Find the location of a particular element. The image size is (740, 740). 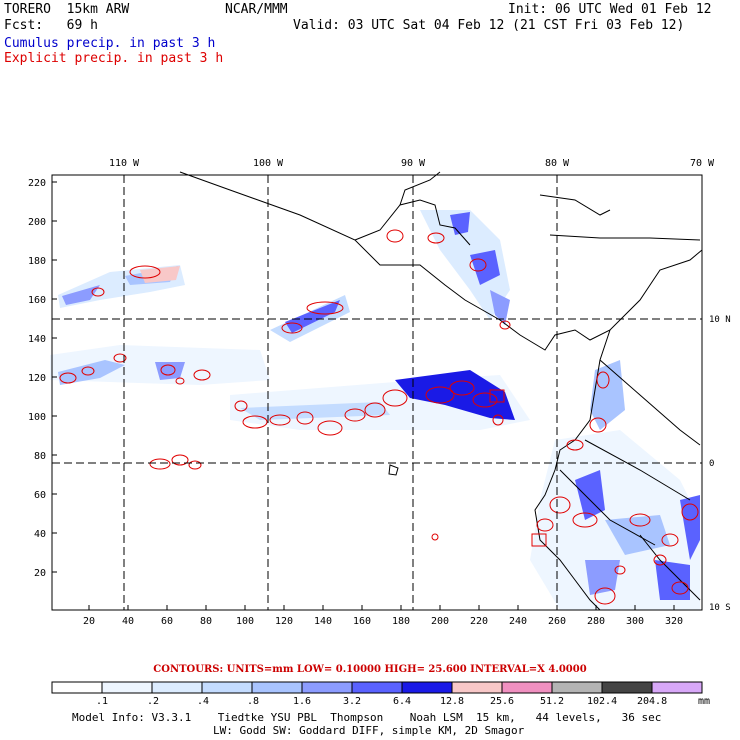

x-tick-label: 320 is located at coordinates (674, 621).